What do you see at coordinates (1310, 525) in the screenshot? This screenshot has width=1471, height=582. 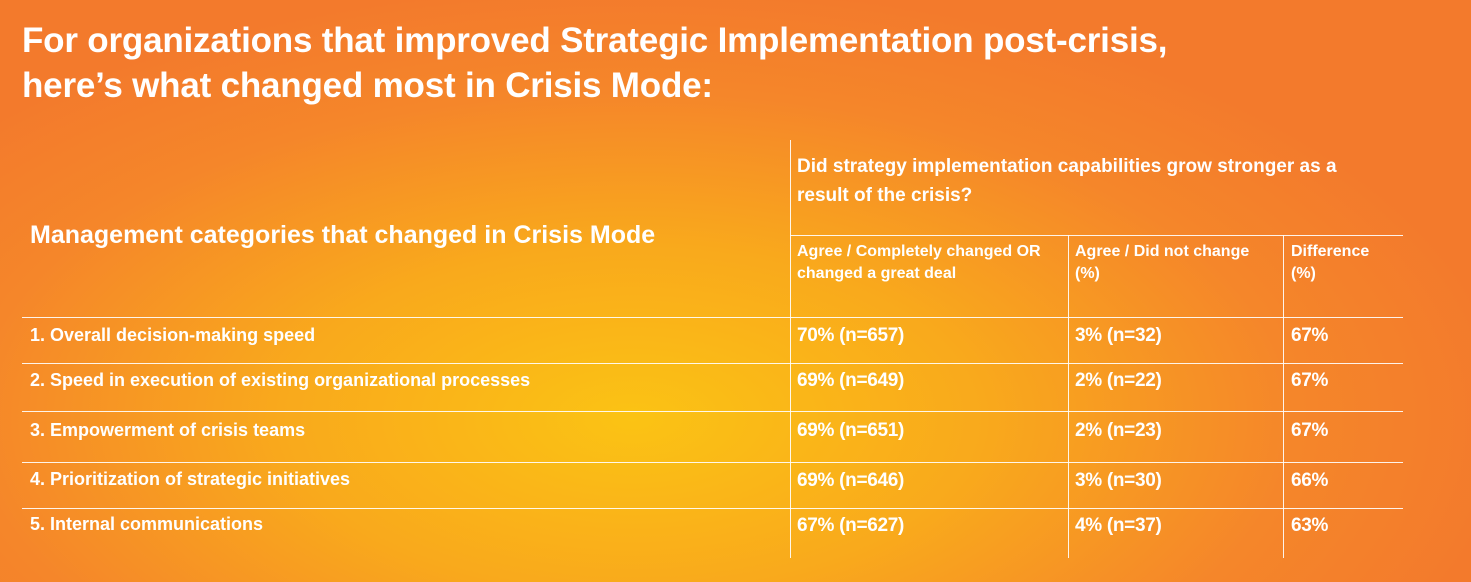 I see `table-row-5-difference: 63%` at bounding box center [1310, 525].